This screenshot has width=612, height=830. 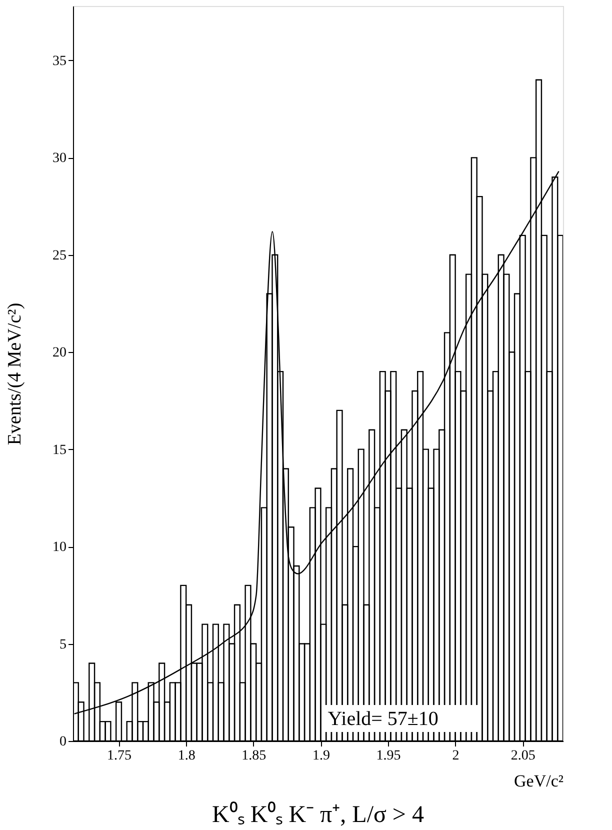 I want to click on x-tick-label: 1.8, so click(x=187, y=756).